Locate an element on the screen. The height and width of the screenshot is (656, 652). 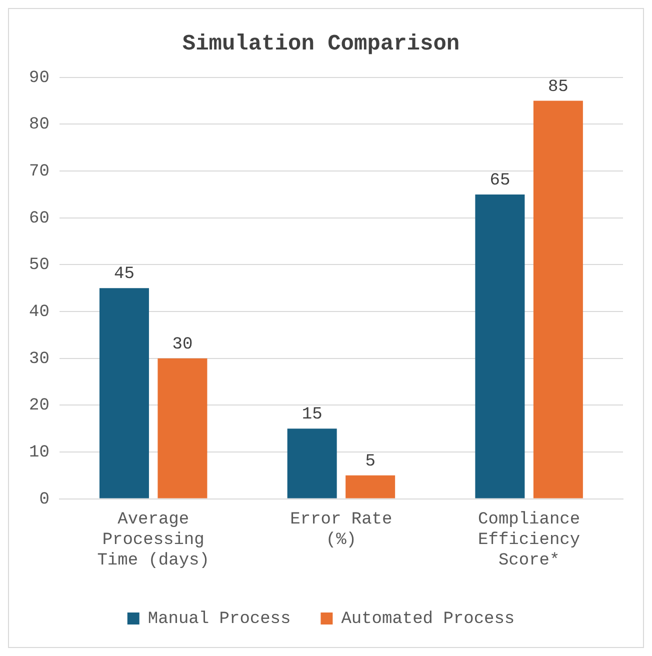
chart-title: Simulation Comparison is located at coordinates (321, 44).